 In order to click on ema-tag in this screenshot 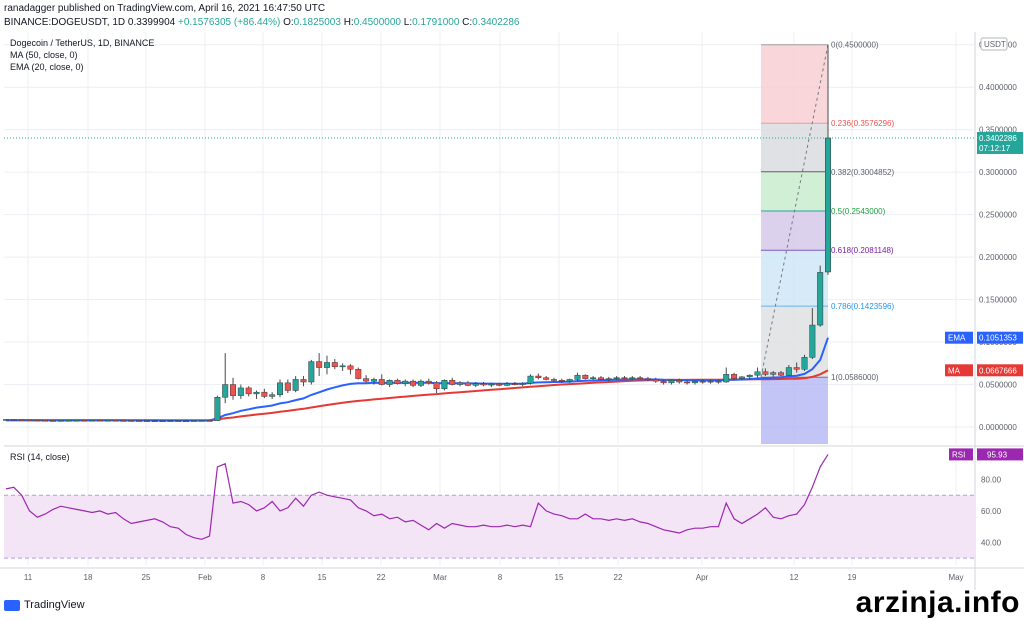, I will do `click(959, 337)`.